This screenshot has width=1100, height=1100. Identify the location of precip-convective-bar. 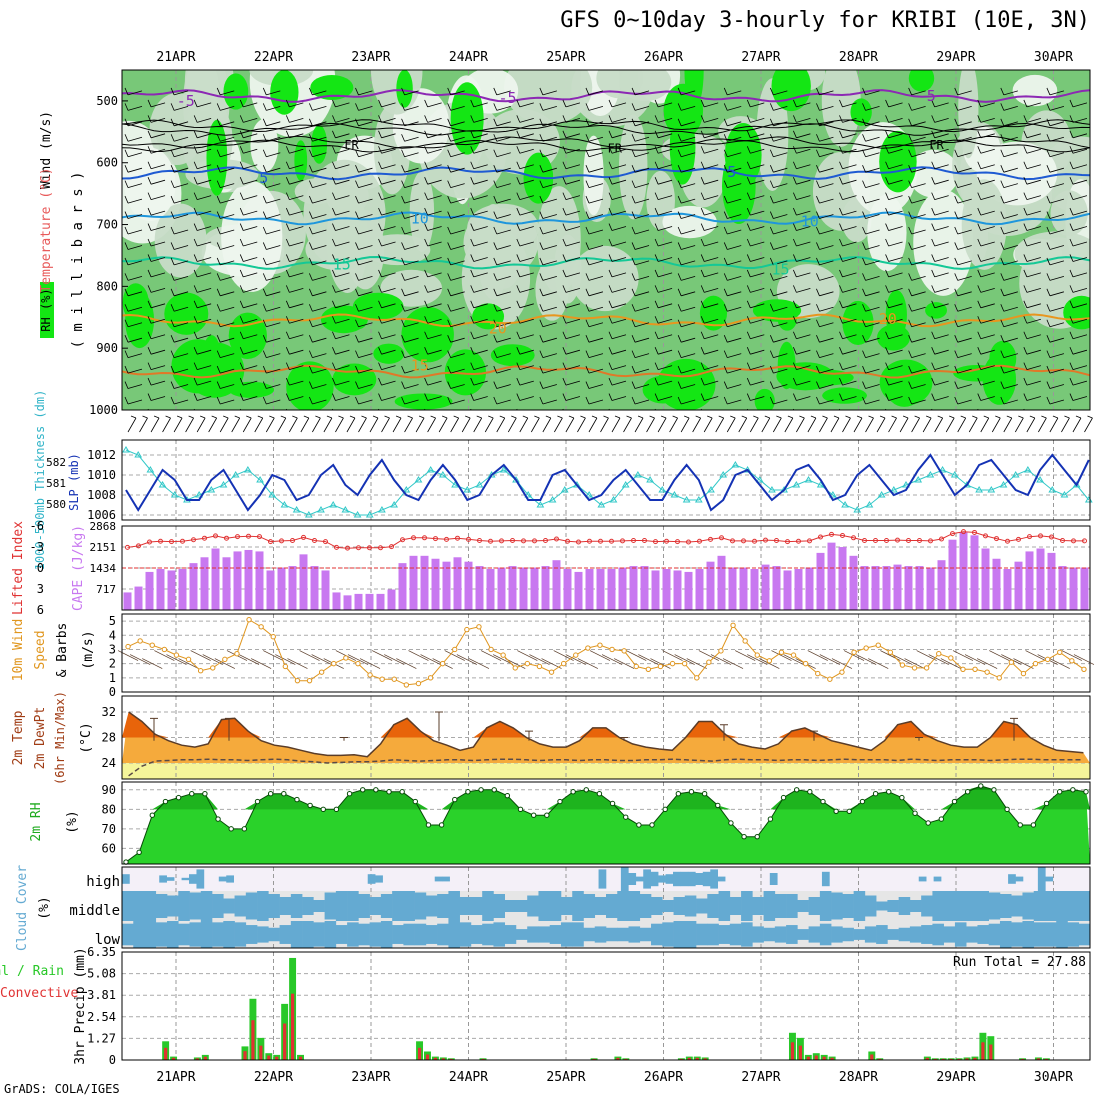
(205, 1058).